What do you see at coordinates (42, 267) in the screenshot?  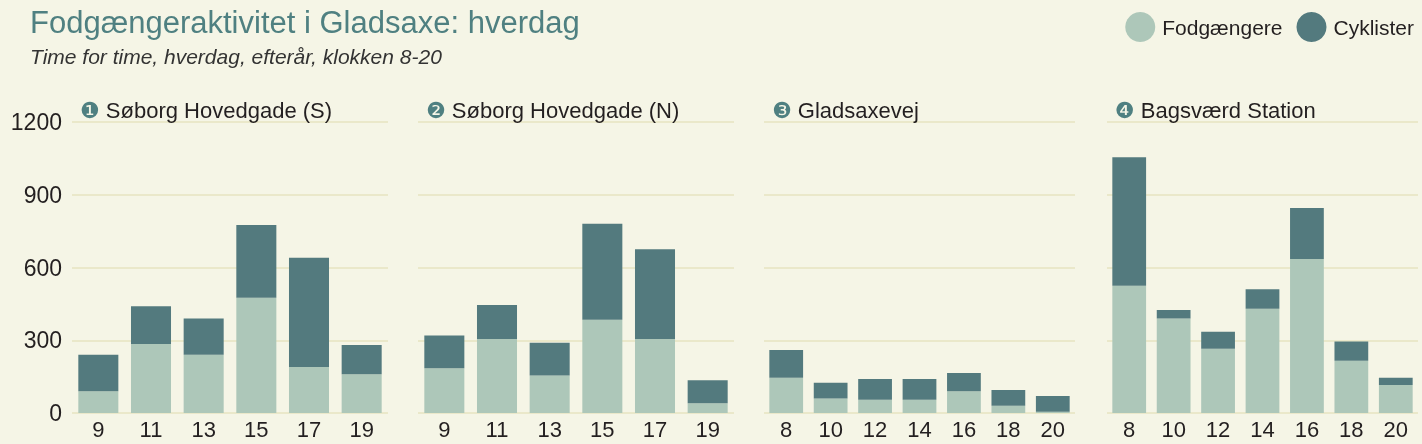 I see `y-tick-label: 600` at bounding box center [42, 267].